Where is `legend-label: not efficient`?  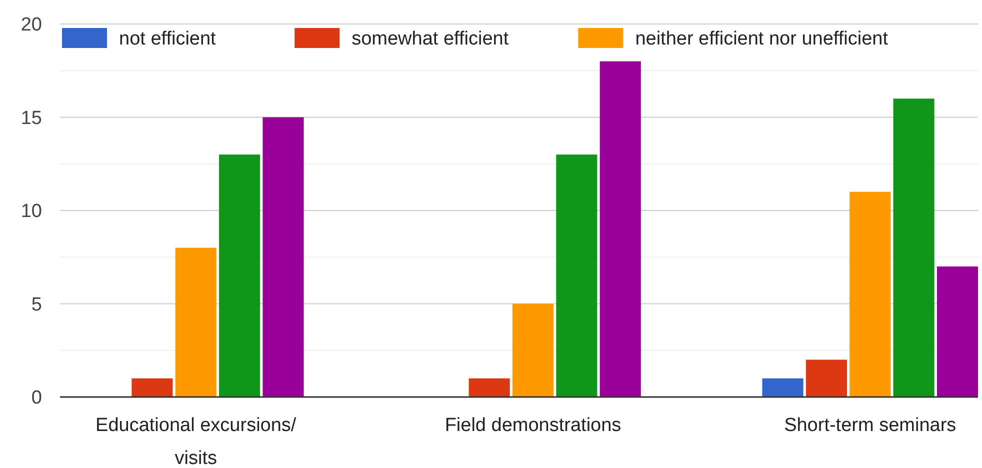 legend-label: not efficient is located at coordinates (168, 39).